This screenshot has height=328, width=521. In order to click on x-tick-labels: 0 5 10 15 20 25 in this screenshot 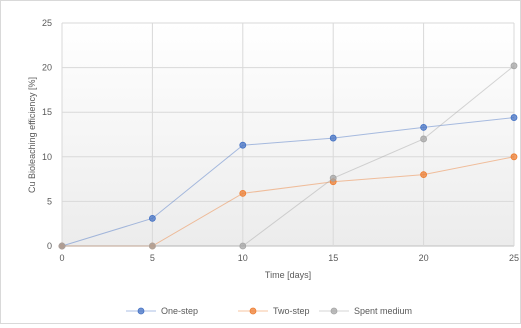, I will do `click(289, 258)`.